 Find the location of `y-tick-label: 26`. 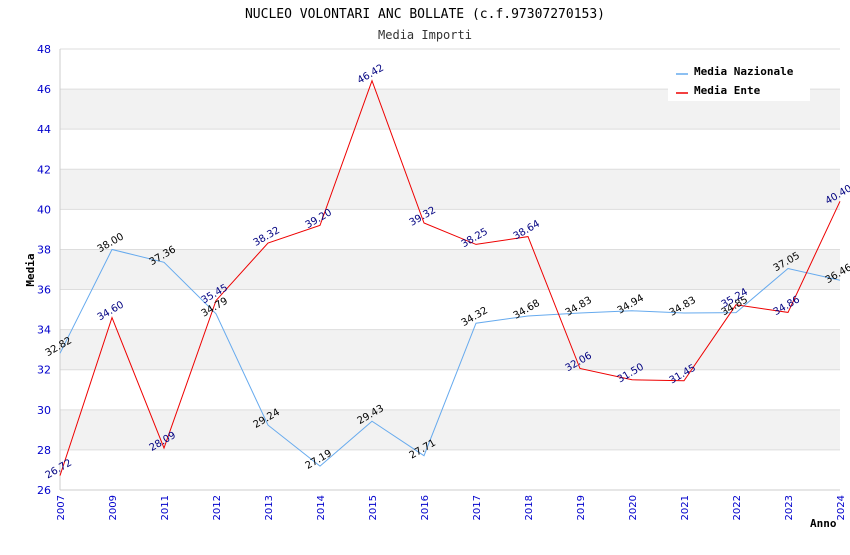

y-tick-label: 26 is located at coordinates (44, 490).